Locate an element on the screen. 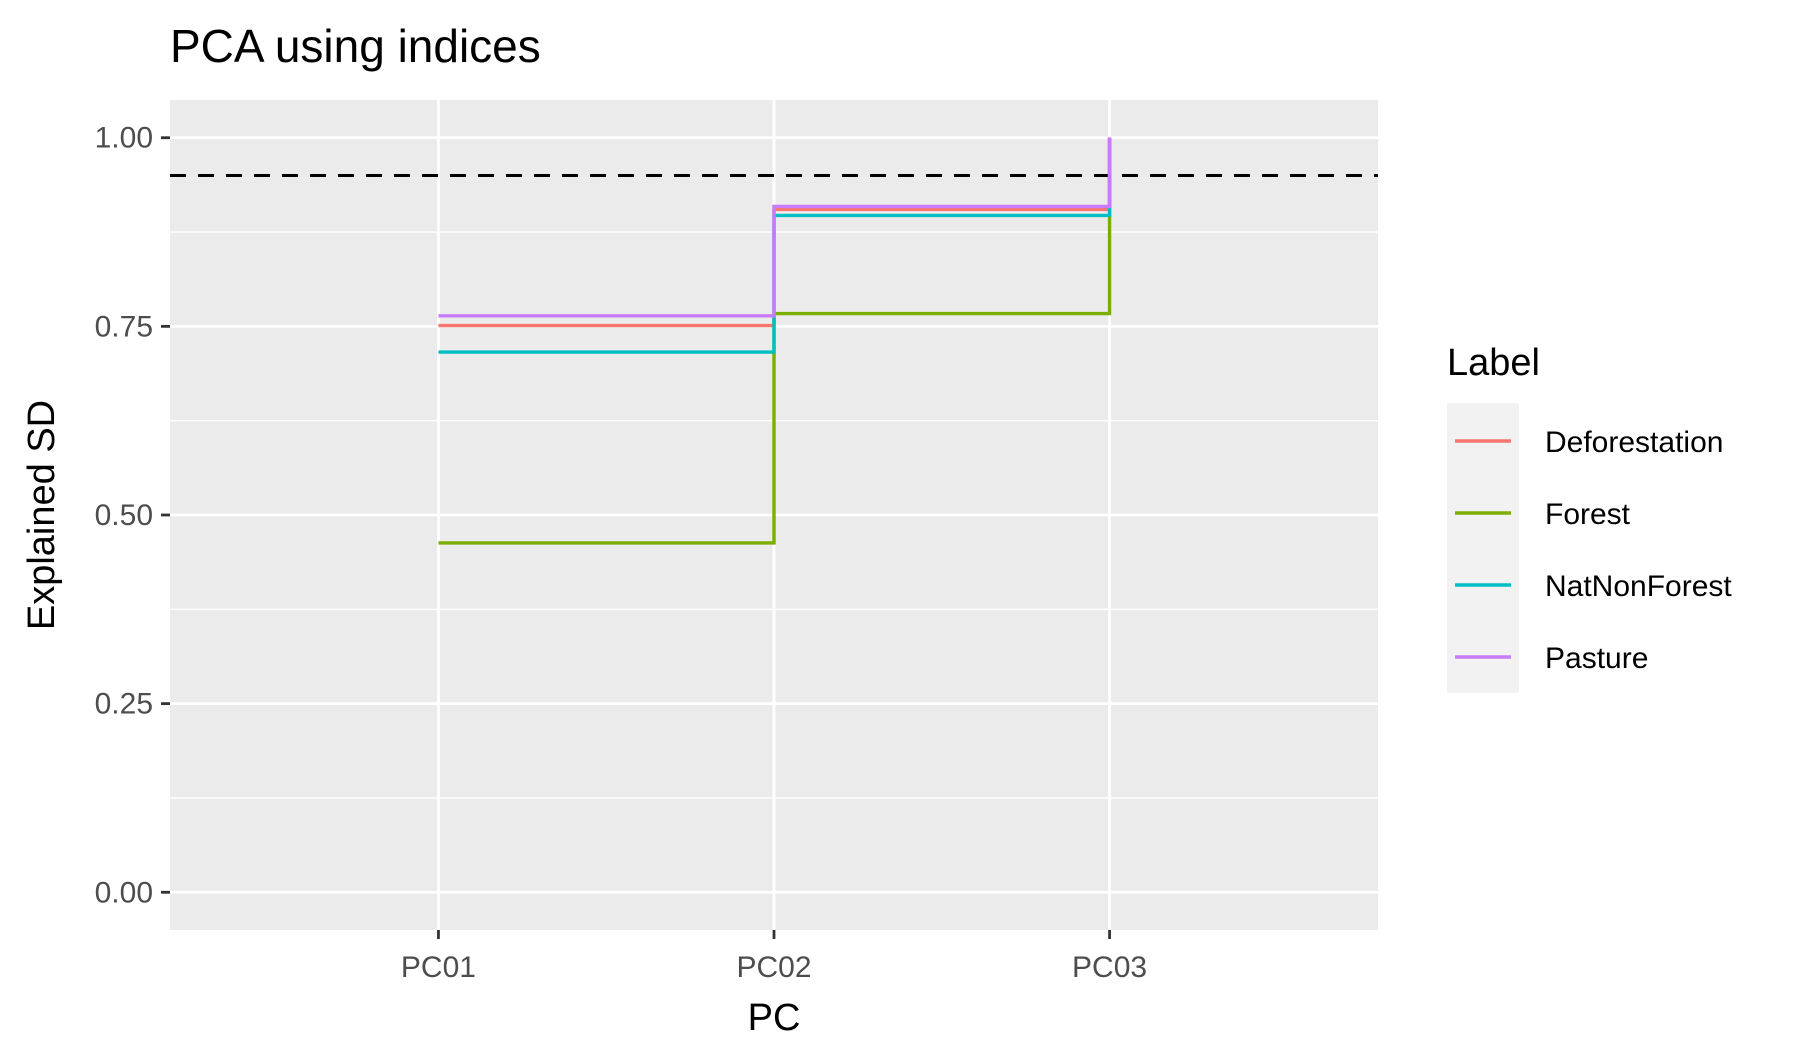 The image size is (1806, 1062). series-line-pasture is located at coordinates (775, 227).